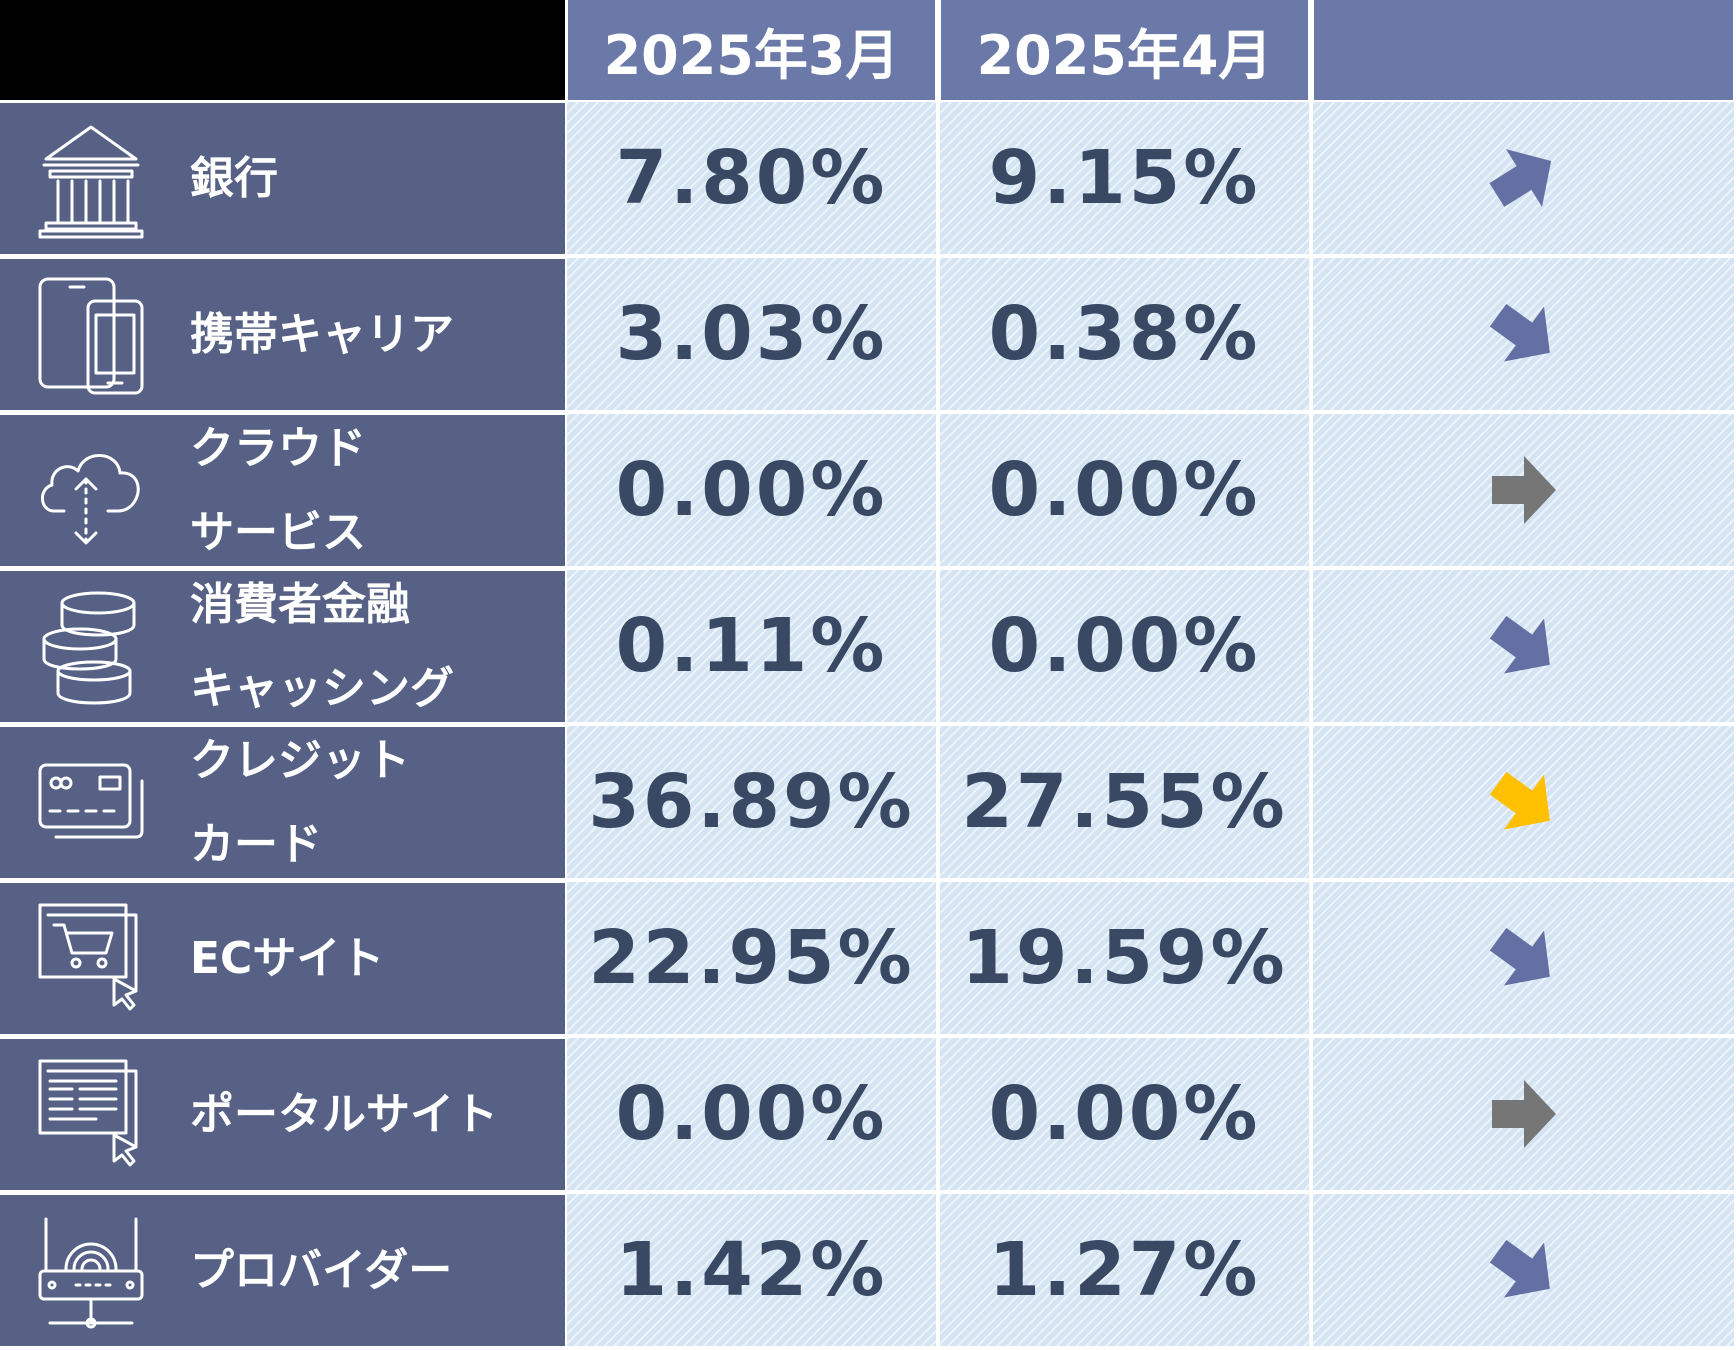  What do you see at coordinates (322, 646) in the screenshot?
I see `category-label: 消費者金融キャッシング` at bounding box center [322, 646].